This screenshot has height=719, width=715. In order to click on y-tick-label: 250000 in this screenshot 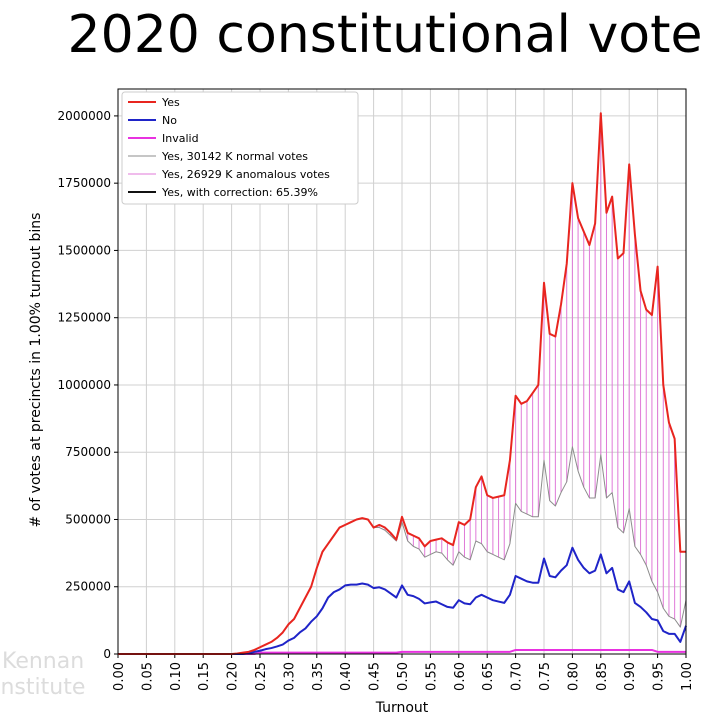, I will do `click(88, 587)`.